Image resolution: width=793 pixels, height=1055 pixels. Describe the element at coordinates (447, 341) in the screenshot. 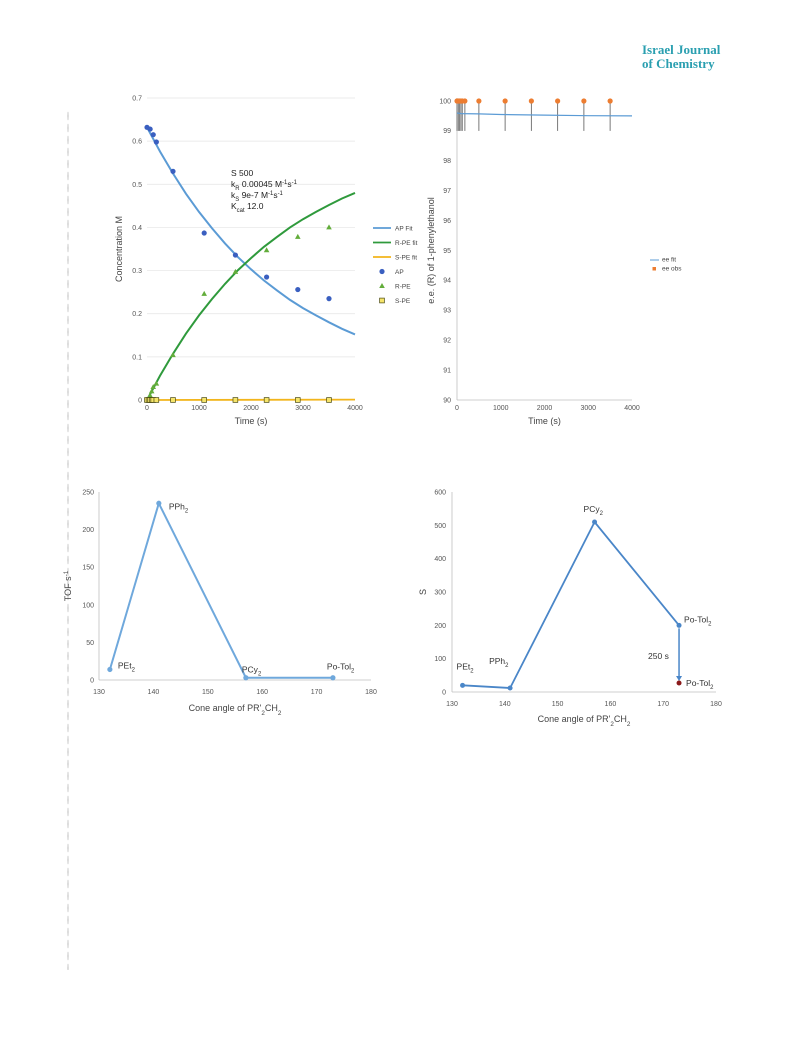

I see `y-tick-label: 92` at that location.